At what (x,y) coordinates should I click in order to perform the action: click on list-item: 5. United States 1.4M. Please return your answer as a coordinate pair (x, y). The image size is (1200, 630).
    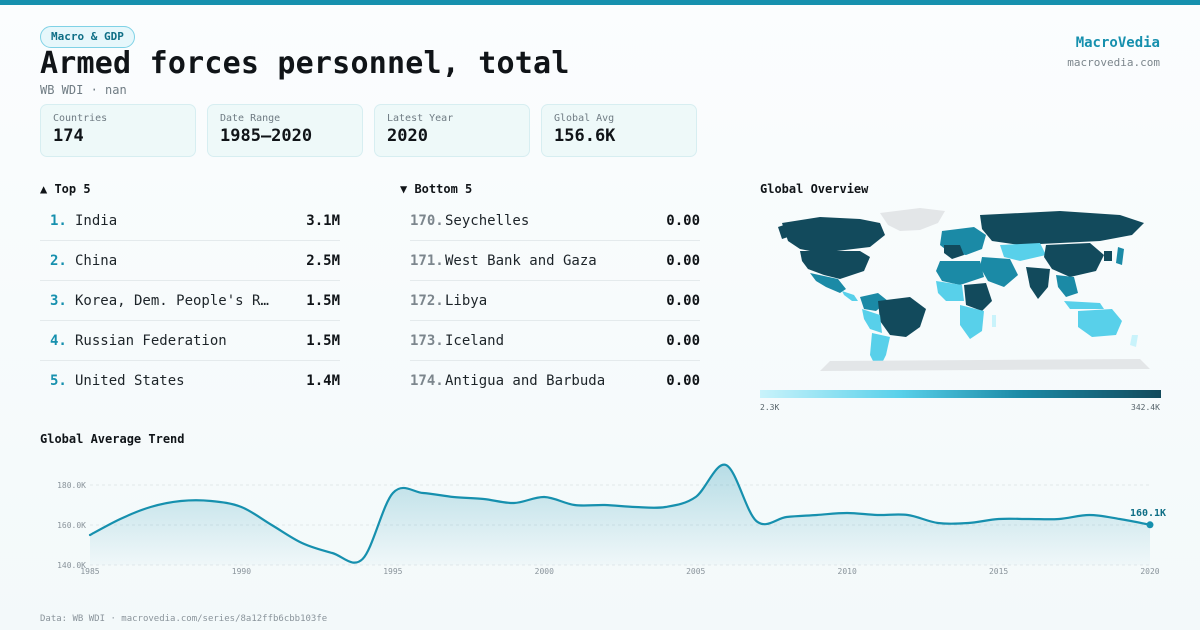
    Looking at the image, I should click on (190, 381).